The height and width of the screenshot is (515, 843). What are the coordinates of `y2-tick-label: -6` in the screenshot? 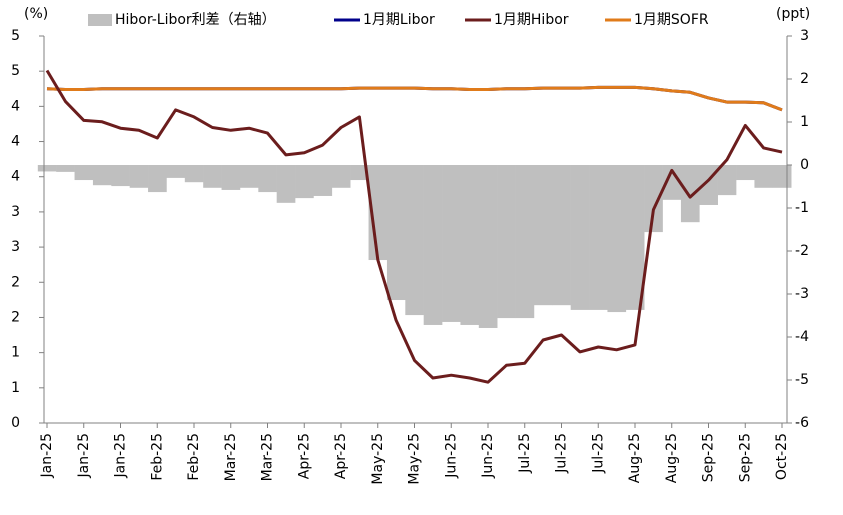 It's located at (802, 423).